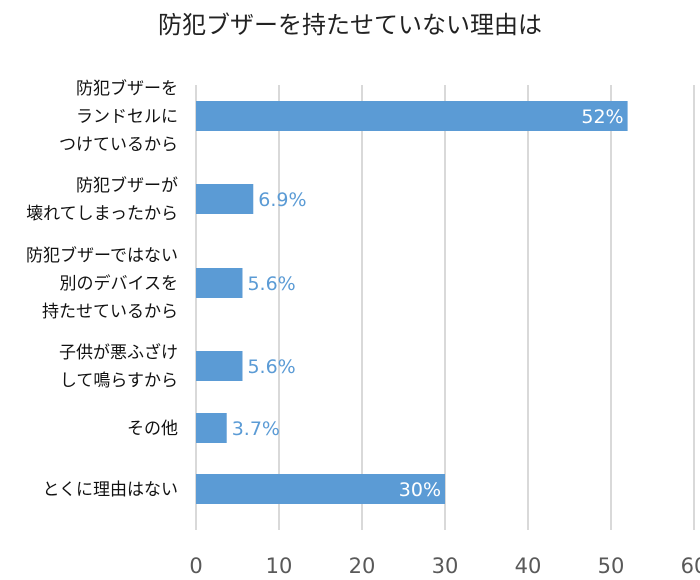 This screenshot has height=580, width=700. I want to click on category-label-line: 別のデバイスを, so click(119, 283).